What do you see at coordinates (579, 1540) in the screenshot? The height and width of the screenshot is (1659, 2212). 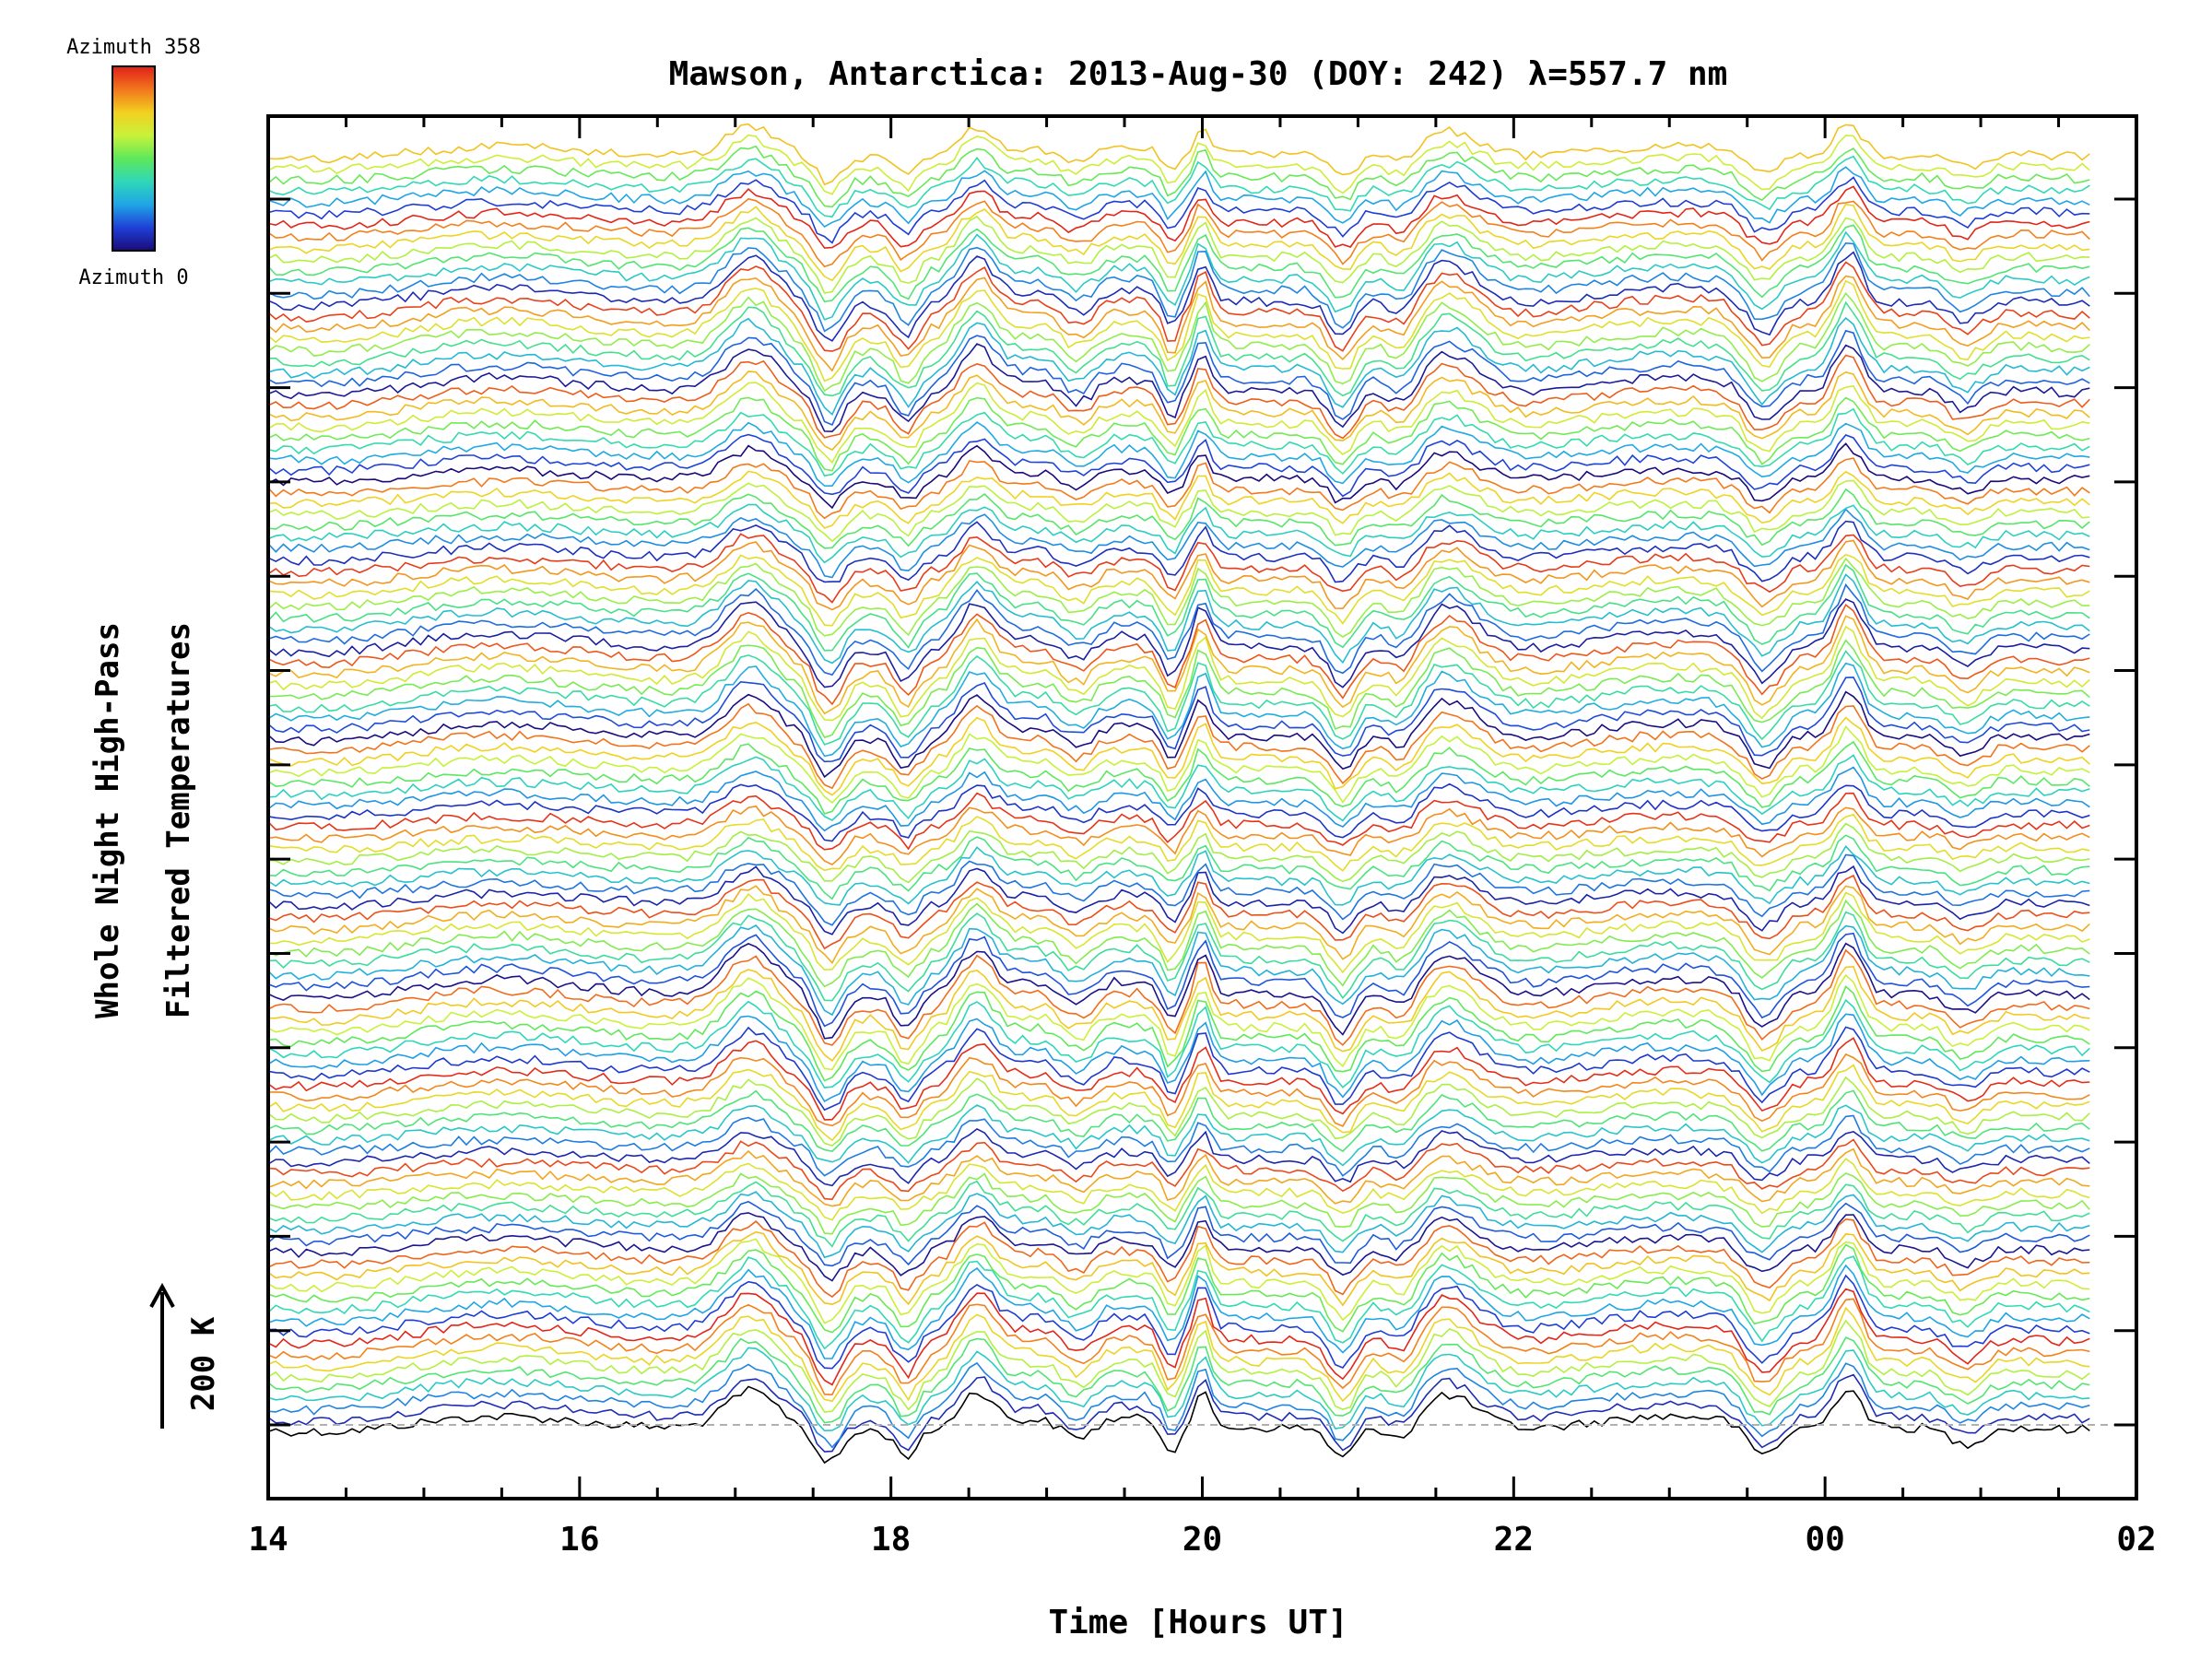 I see `x-tick-label: 16` at bounding box center [579, 1540].